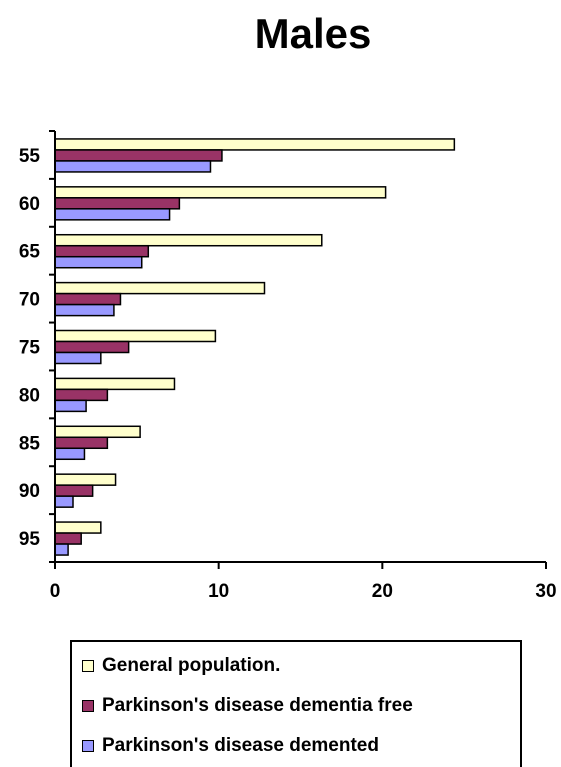  What do you see at coordinates (30, 539) in the screenshot?
I see `y-tick-label-95: 95` at bounding box center [30, 539].